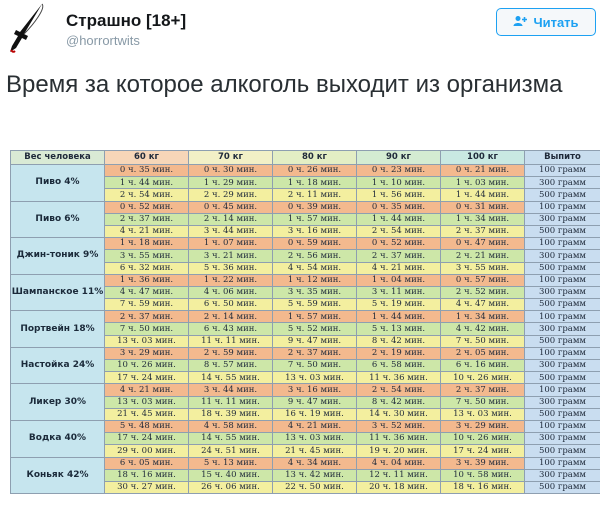 This screenshot has width=604, height=515. Describe the element at coordinates (230, 292) in the screenshot. I see `time-cell: 4 ч. 06 мин.` at that location.